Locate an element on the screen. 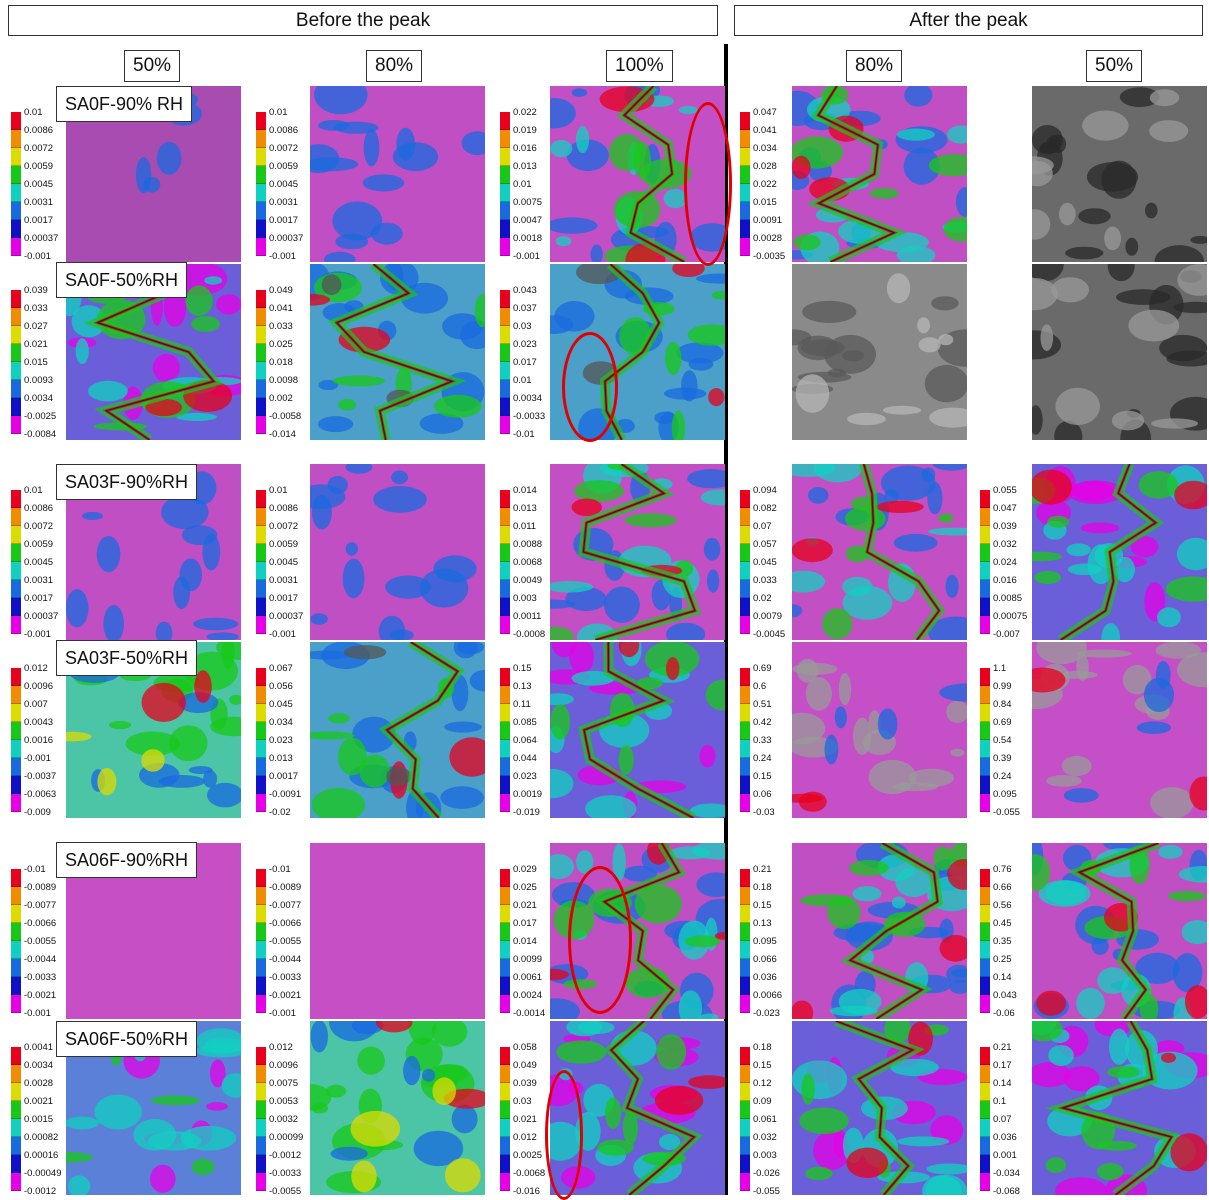  color-scale-tick-label: 0.11 is located at coordinates (522, 704).